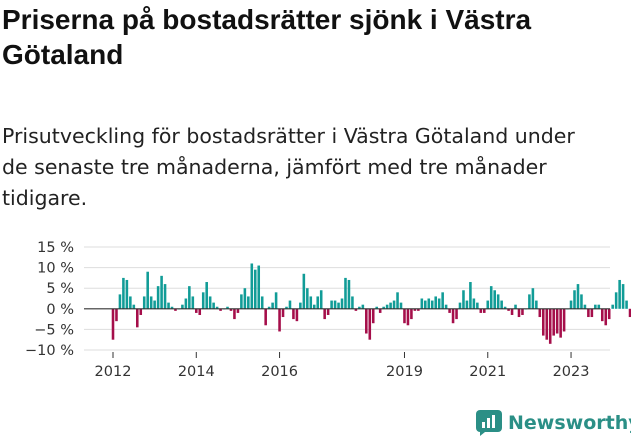 This screenshot has height=439, width=631. Describe the element at coordinates (196, 372) in the screenshot. I see `x-tick-label: 2014` at that location.